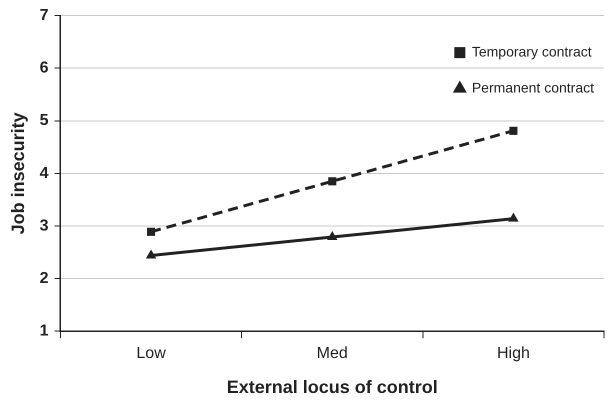 Image resolution: width=610 pixels, height=407 pixels. What do you see at coordinates (44, 279) in the screenshot?
I see `y-tick-label: 2` at bounding box center [44, 279].